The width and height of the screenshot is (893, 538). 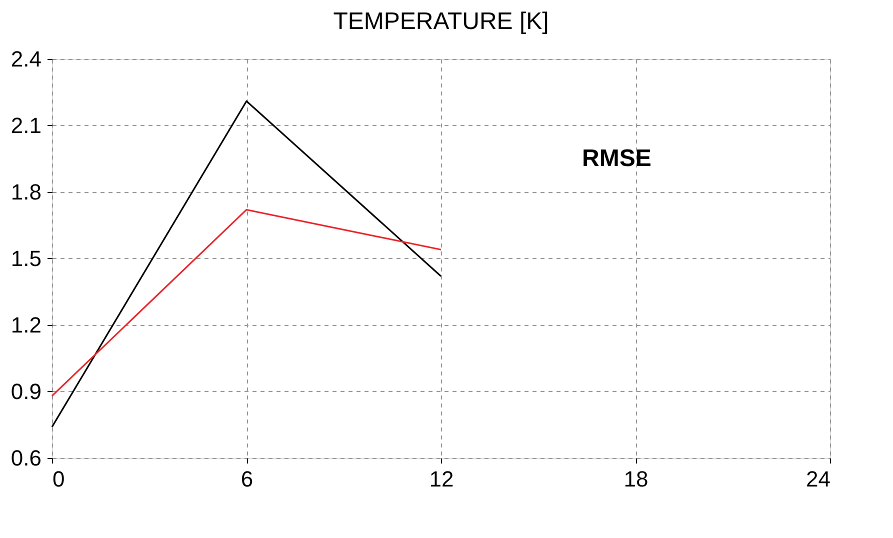 What do you see at coordinates (26, 59) in the screenshot?
I see `y-tick-label: 2.4` at bounding box center [26, 59].